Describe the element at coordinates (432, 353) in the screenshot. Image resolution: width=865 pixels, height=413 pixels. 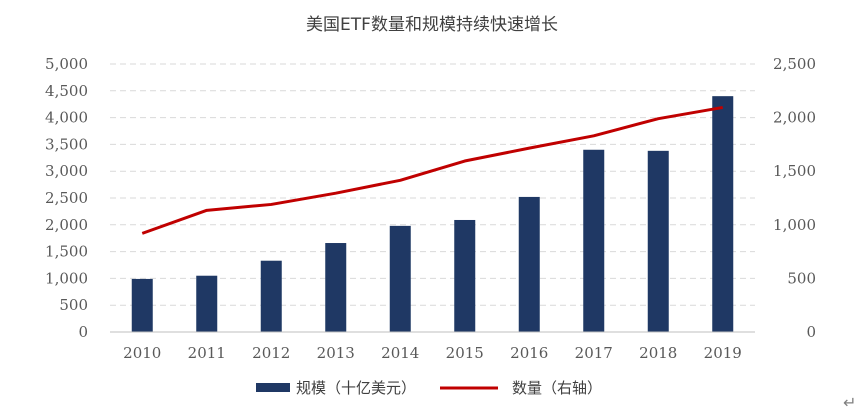
I see `x-axis-ticks: 2010 2011 2012 2013 2014 2015 2016 2017 2018 2019` at that location.